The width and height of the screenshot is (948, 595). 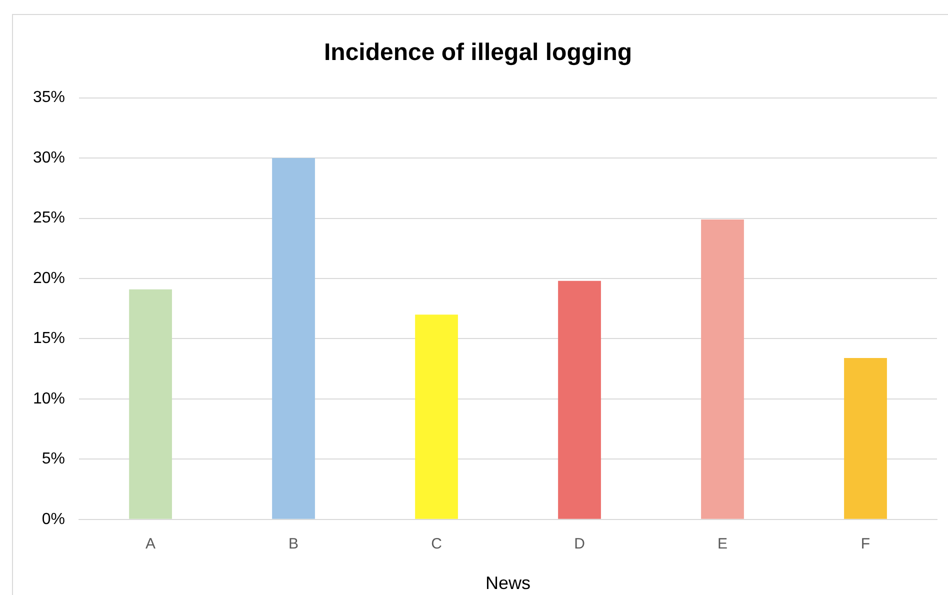 What do you see at coordinates (49, 218) in the screenshot?
I see `y-tick-label: 25%` at bounding box center [49, 218].